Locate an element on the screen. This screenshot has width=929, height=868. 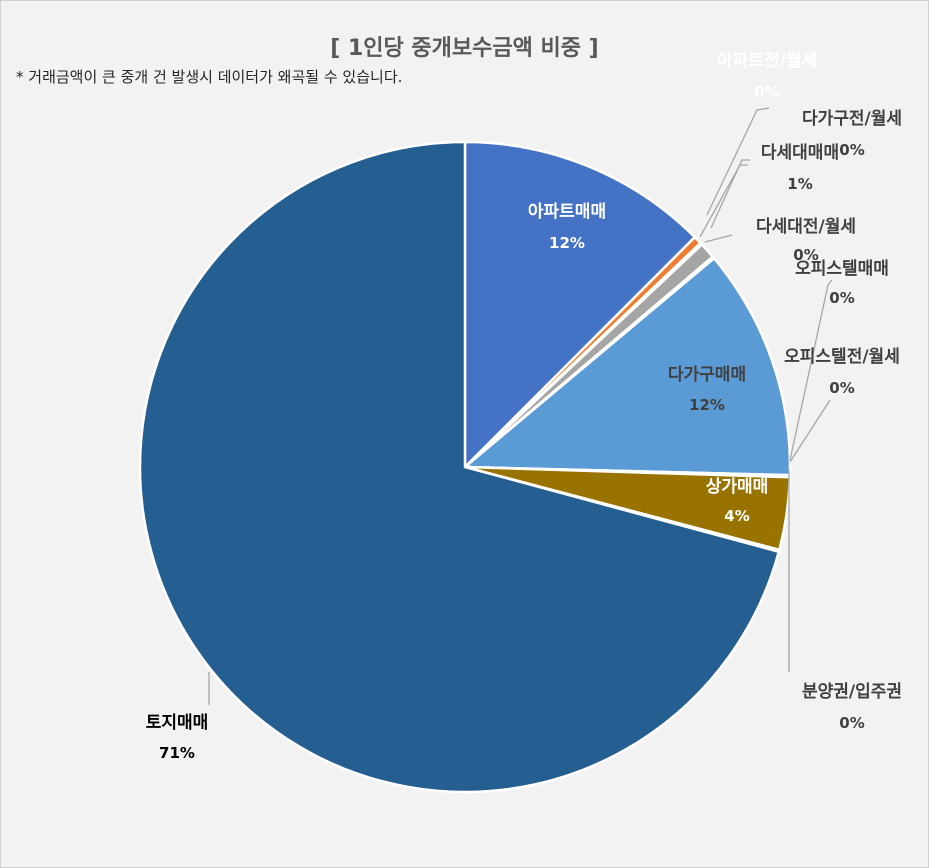
slice-label: 다가구전/월세 is located at coordinates (852, 119).